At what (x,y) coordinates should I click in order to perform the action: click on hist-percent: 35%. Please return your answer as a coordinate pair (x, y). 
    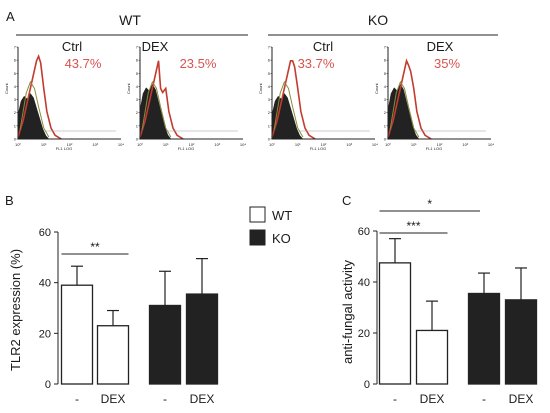
    Looking at the image, I should click on (447, 63).